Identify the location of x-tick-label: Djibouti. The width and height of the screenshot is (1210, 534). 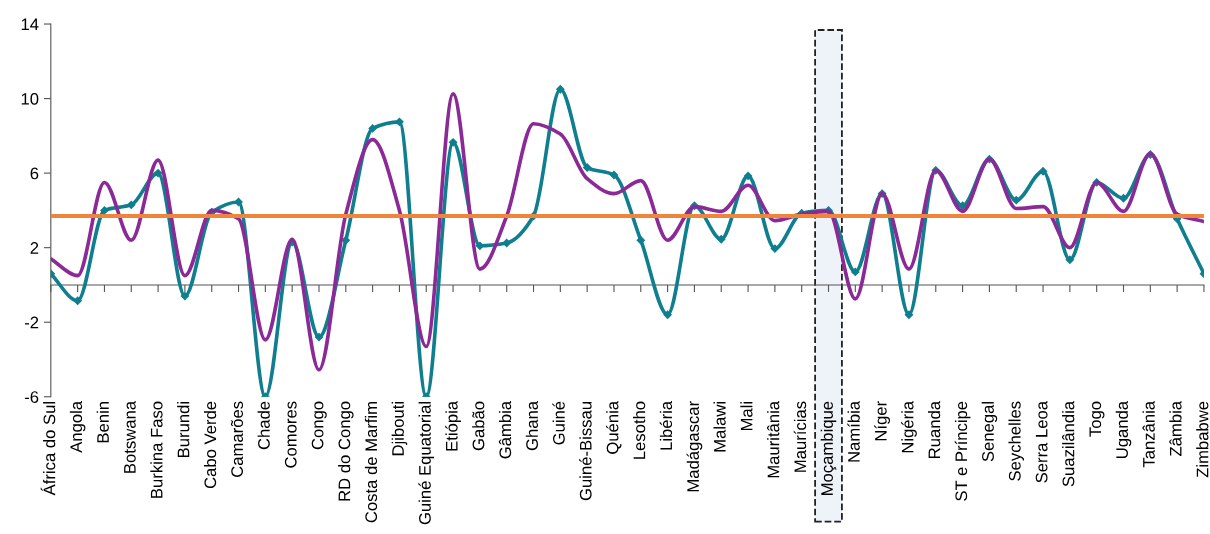
(399, 429).